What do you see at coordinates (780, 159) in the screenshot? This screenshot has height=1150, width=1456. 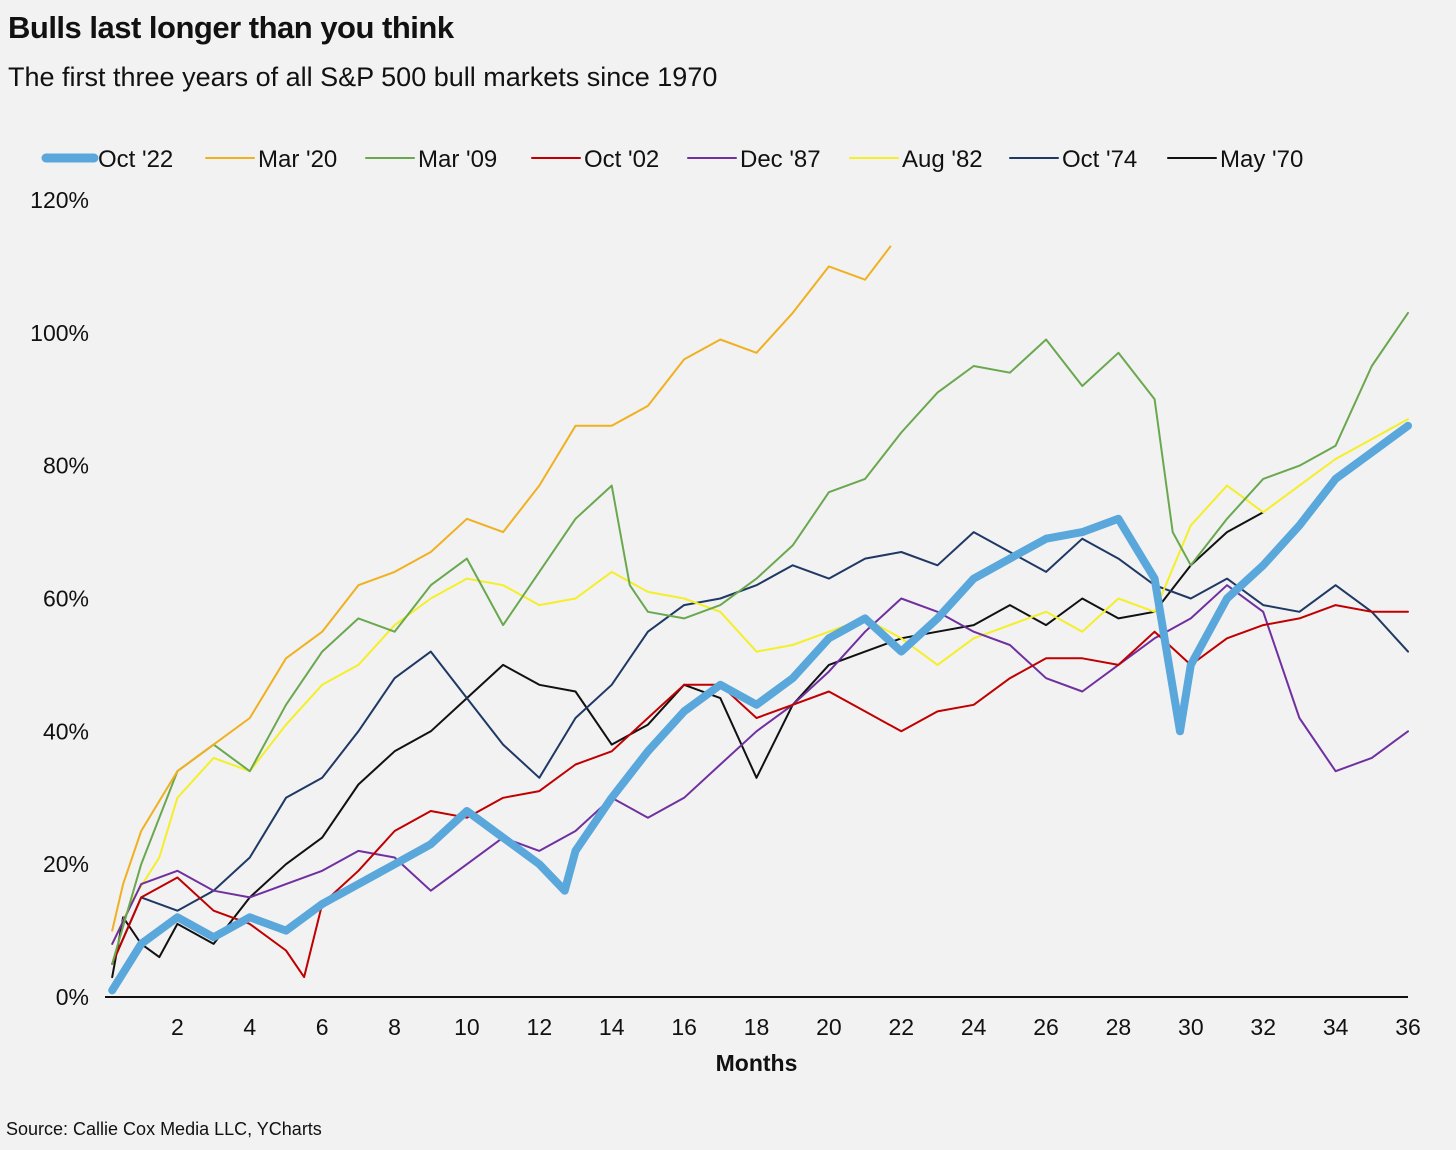 I see `legend-label: Dec '87` at bounding box center [780, 159].